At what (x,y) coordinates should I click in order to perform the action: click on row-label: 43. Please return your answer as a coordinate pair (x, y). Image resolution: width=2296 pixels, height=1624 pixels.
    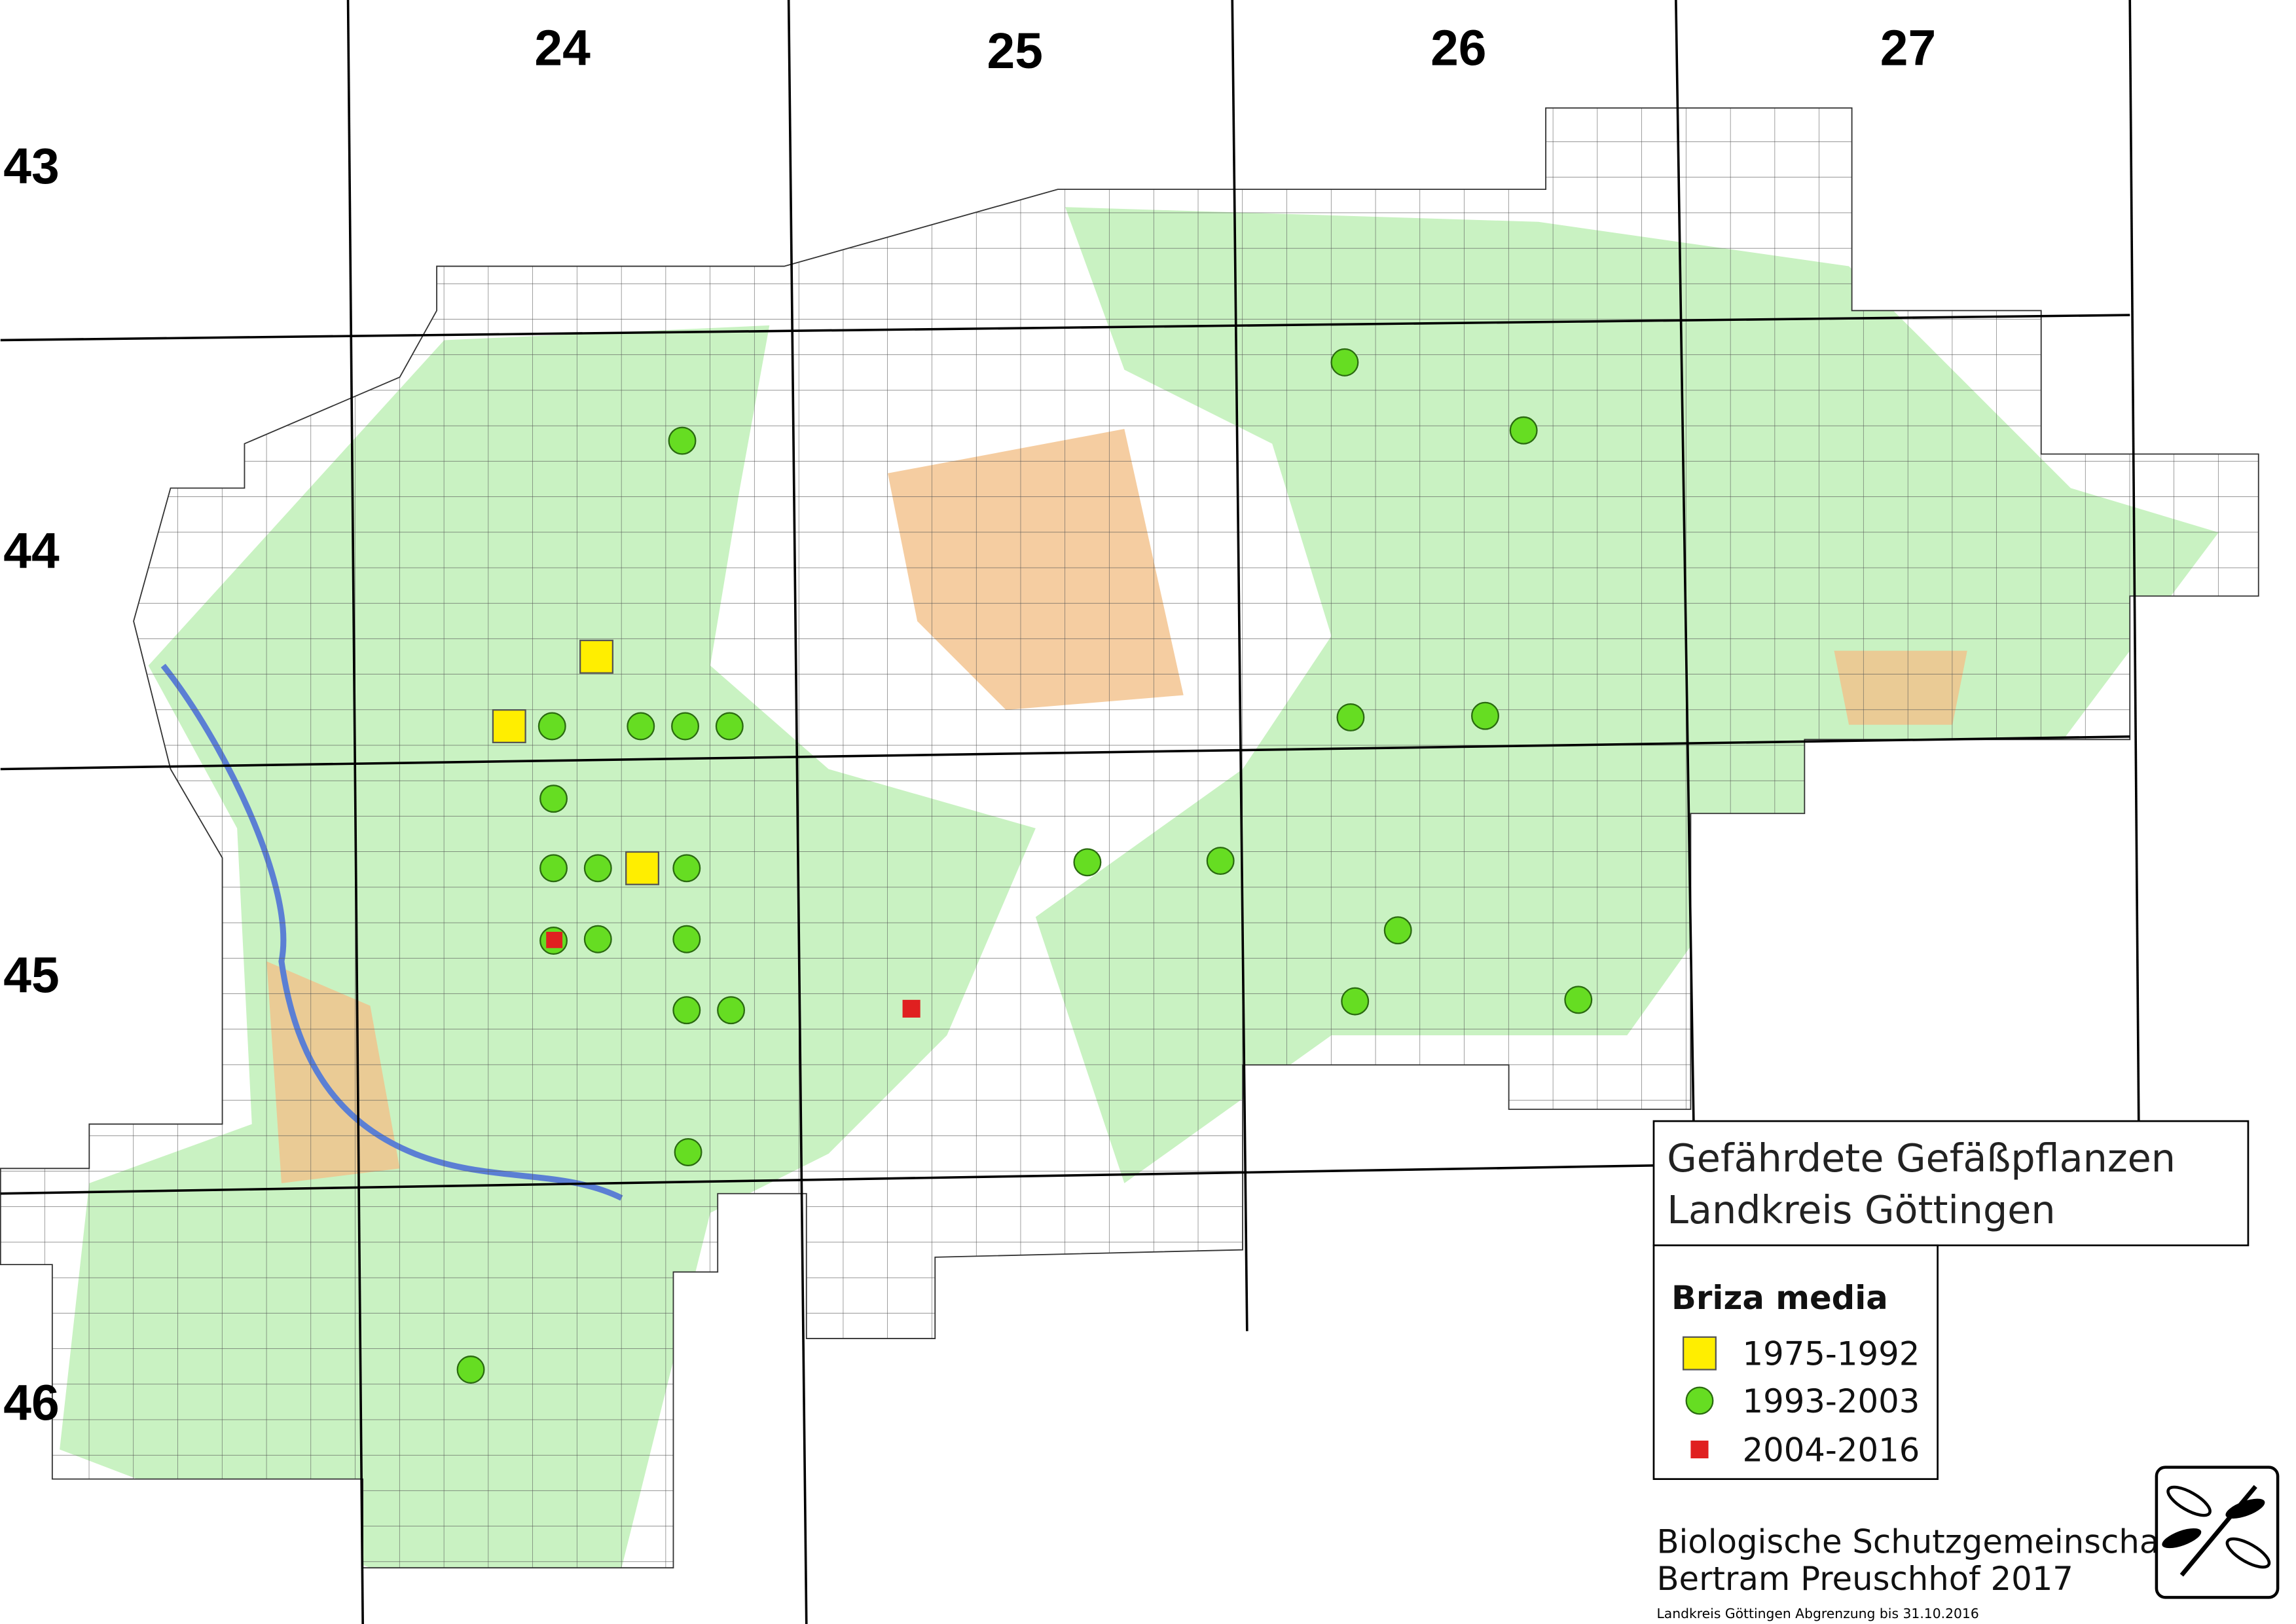
    Looking at the image, I should click on (31, 166).